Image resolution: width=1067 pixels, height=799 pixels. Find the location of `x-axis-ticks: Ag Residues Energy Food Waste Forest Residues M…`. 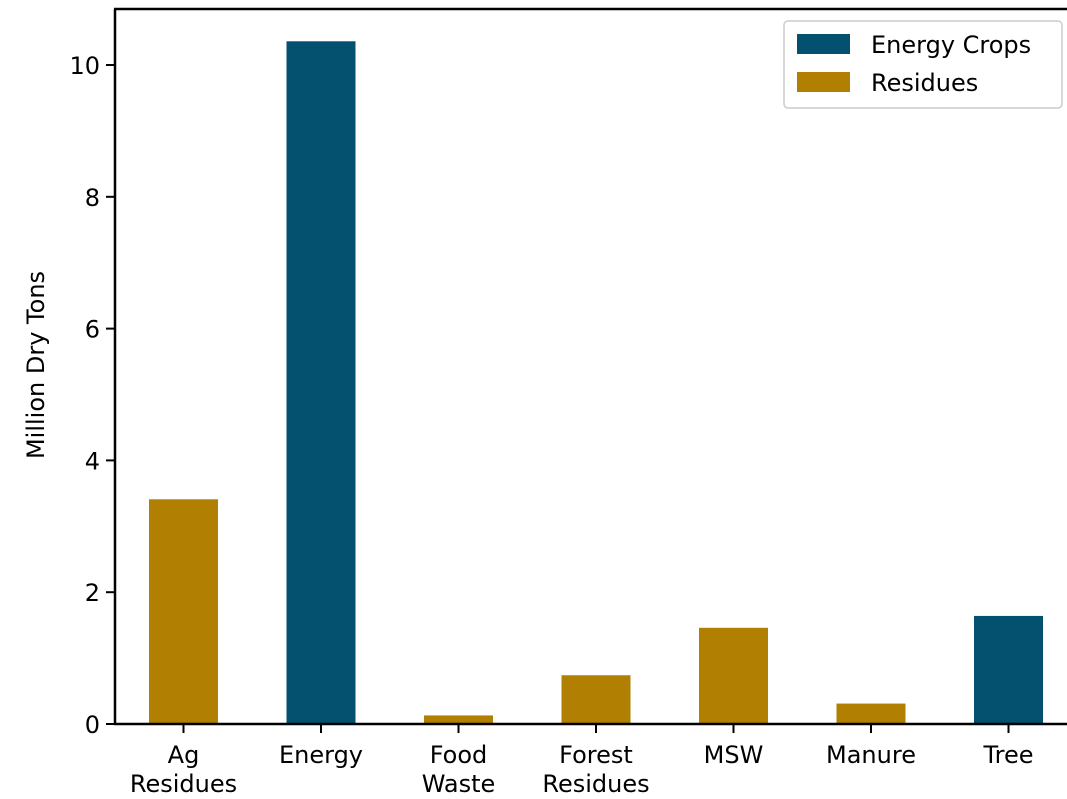

x-axis-ticks: Ag Residues Energy Food Waste Forest Residues M… is located at coordinates (582, 761).